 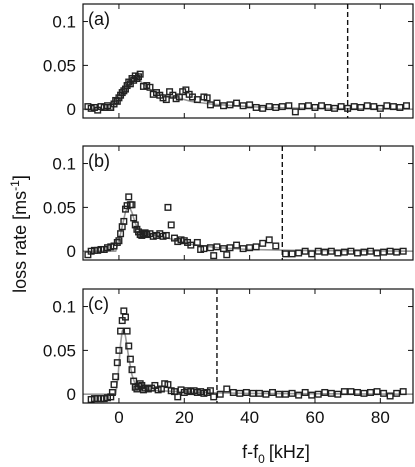 What do you see at coordinates (99, 161) in the screenshot?
I see `panel-label: (b)` at bounding box center [99, 161].